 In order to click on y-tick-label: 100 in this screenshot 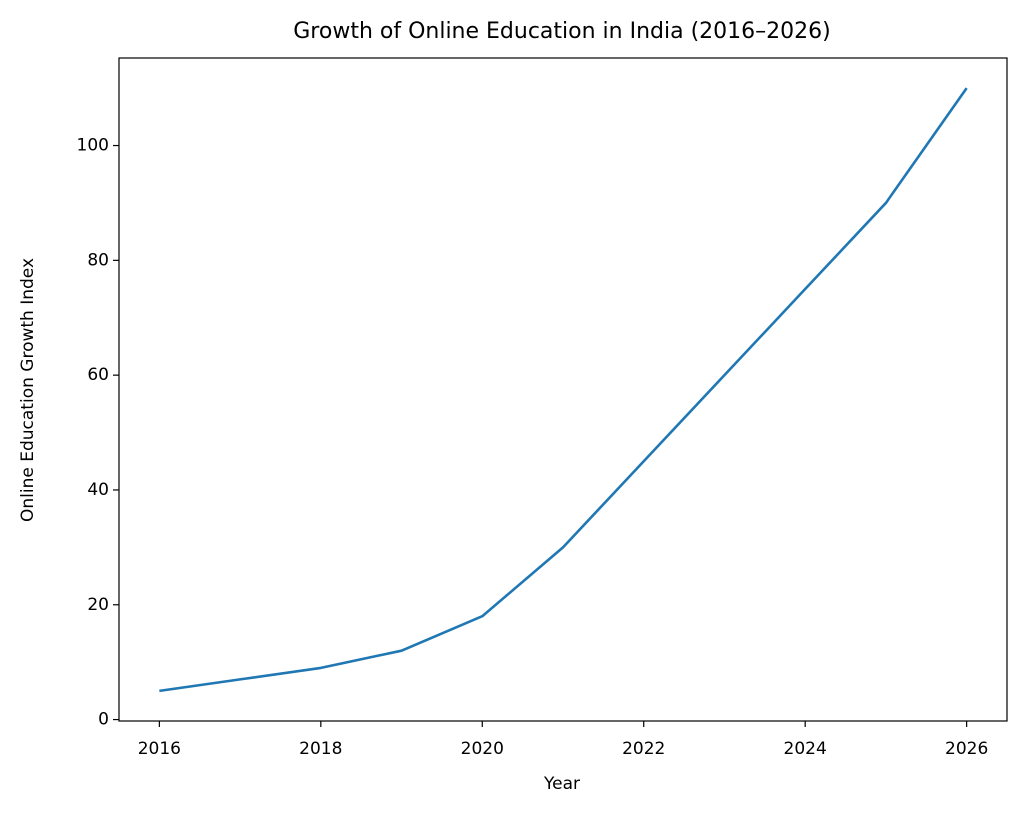, I will do `click(93, 146)`.